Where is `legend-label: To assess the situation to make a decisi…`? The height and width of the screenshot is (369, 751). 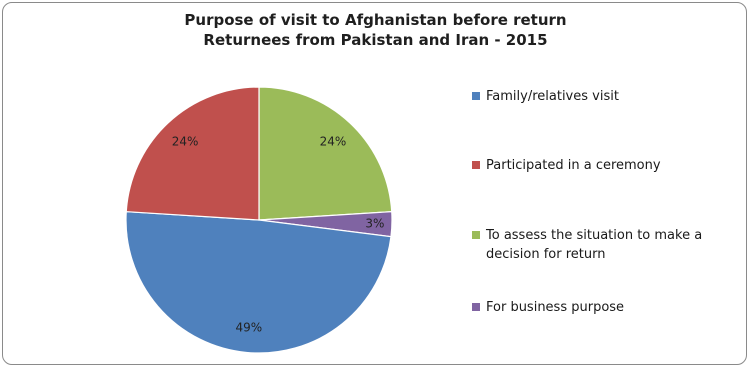 legend-label: To assess the situation to make a decisi… is located at coordinates (594, 245).